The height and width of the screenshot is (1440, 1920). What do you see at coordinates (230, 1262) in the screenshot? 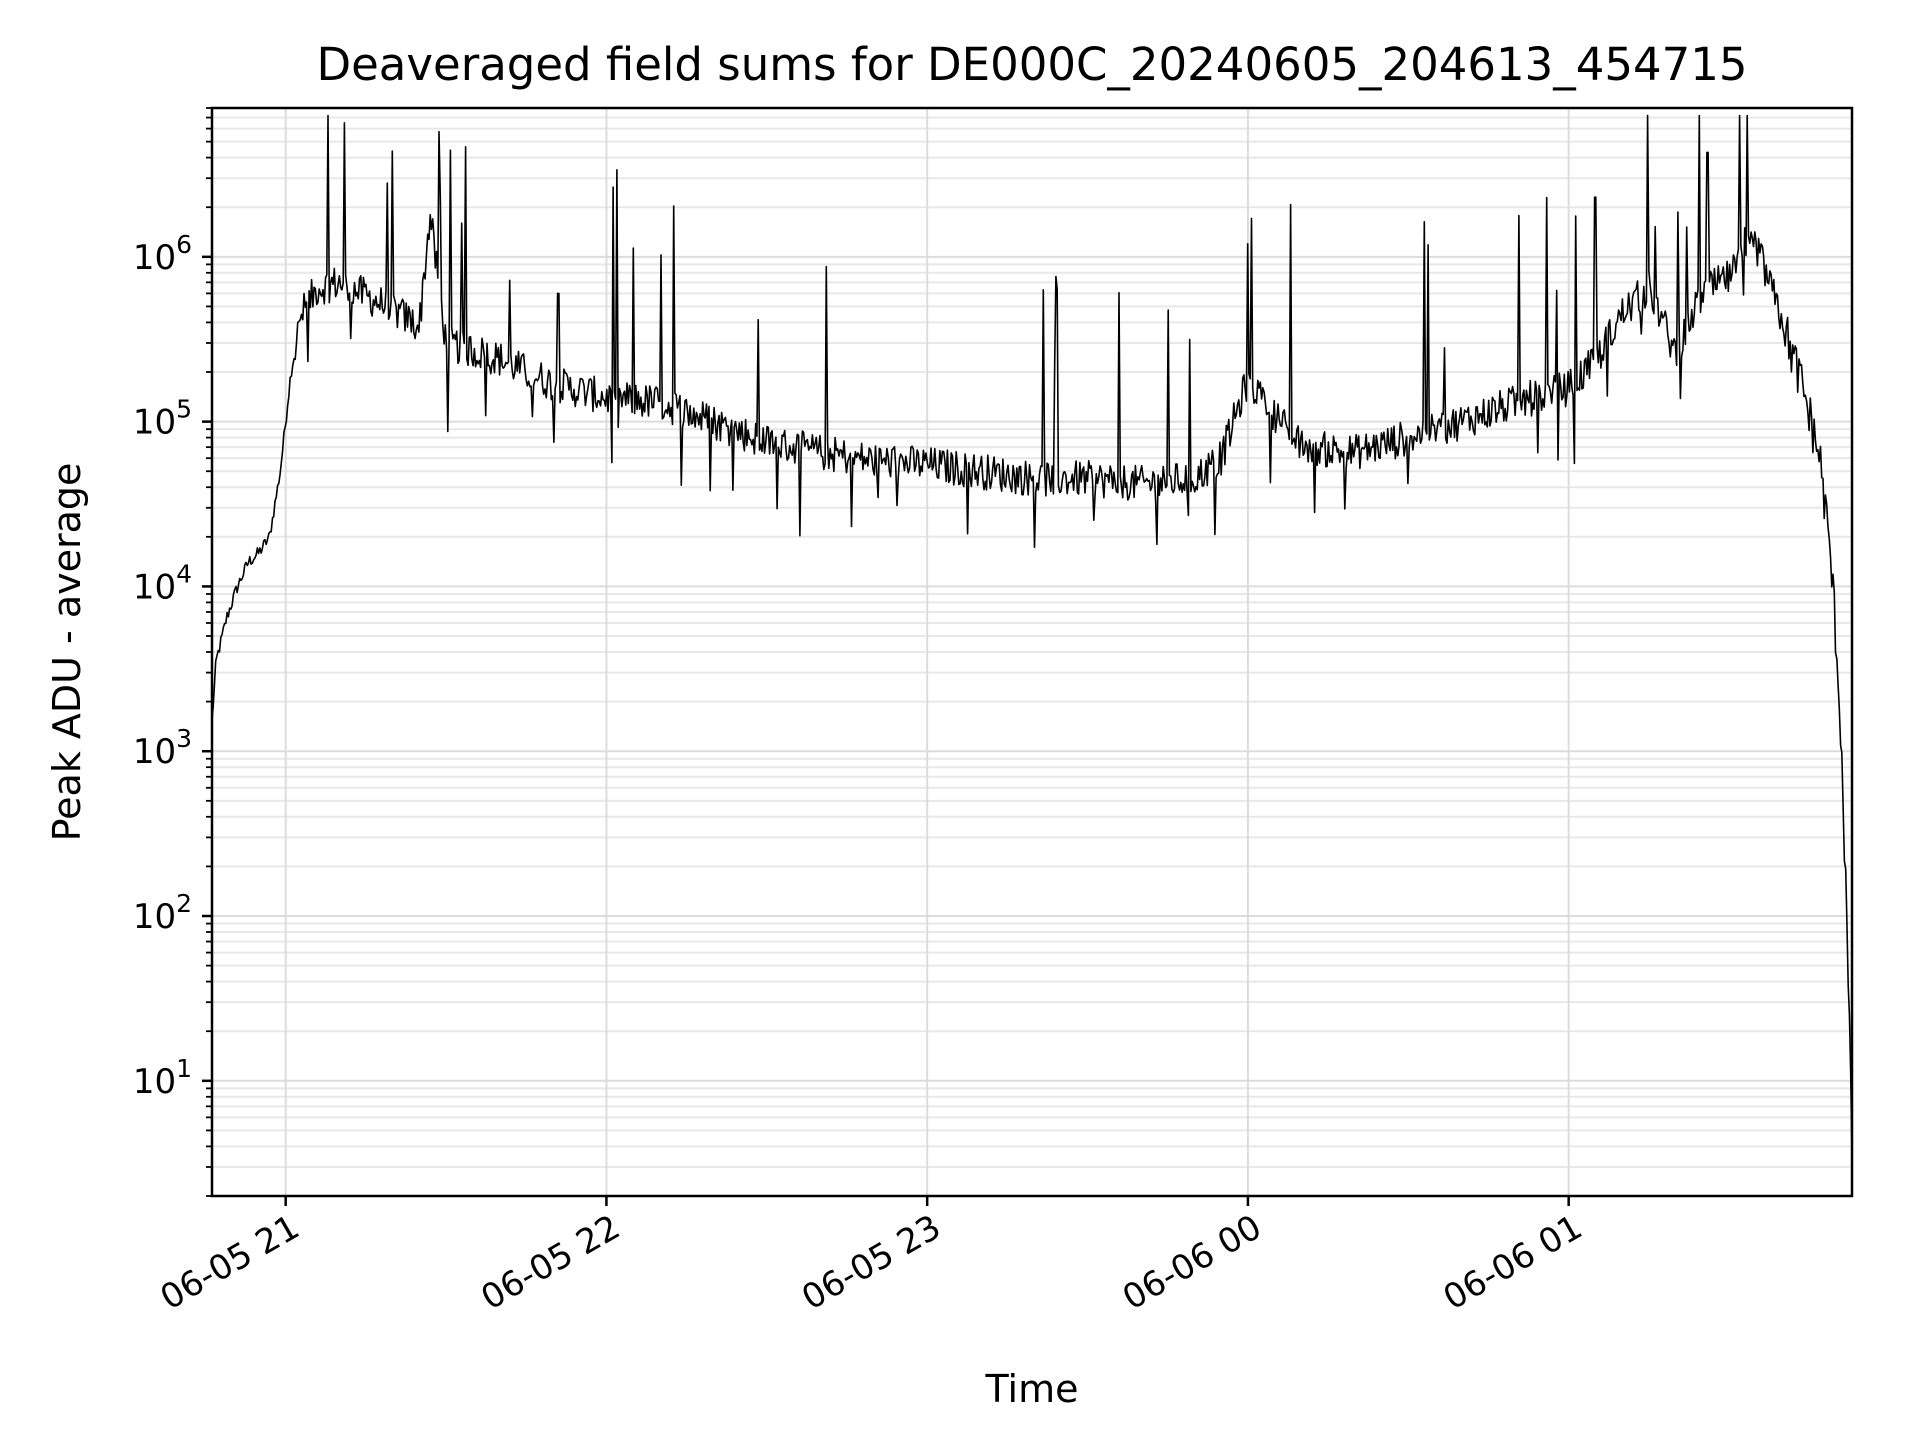
I see `x-tick-label: 06-05 21` at bounding box center [230, 1262].